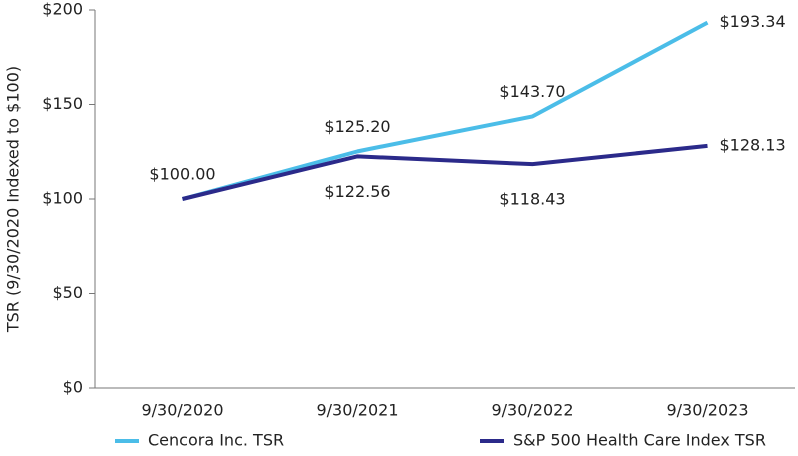  I want to click on data-label: $100.00, so click(182, 174).